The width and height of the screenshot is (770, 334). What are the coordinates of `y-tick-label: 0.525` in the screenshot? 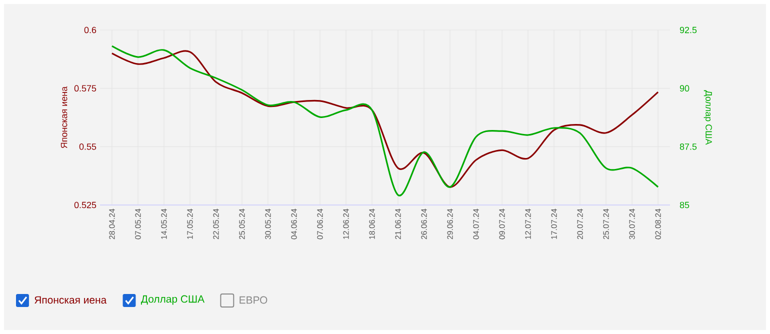 It's located at (85, 205).